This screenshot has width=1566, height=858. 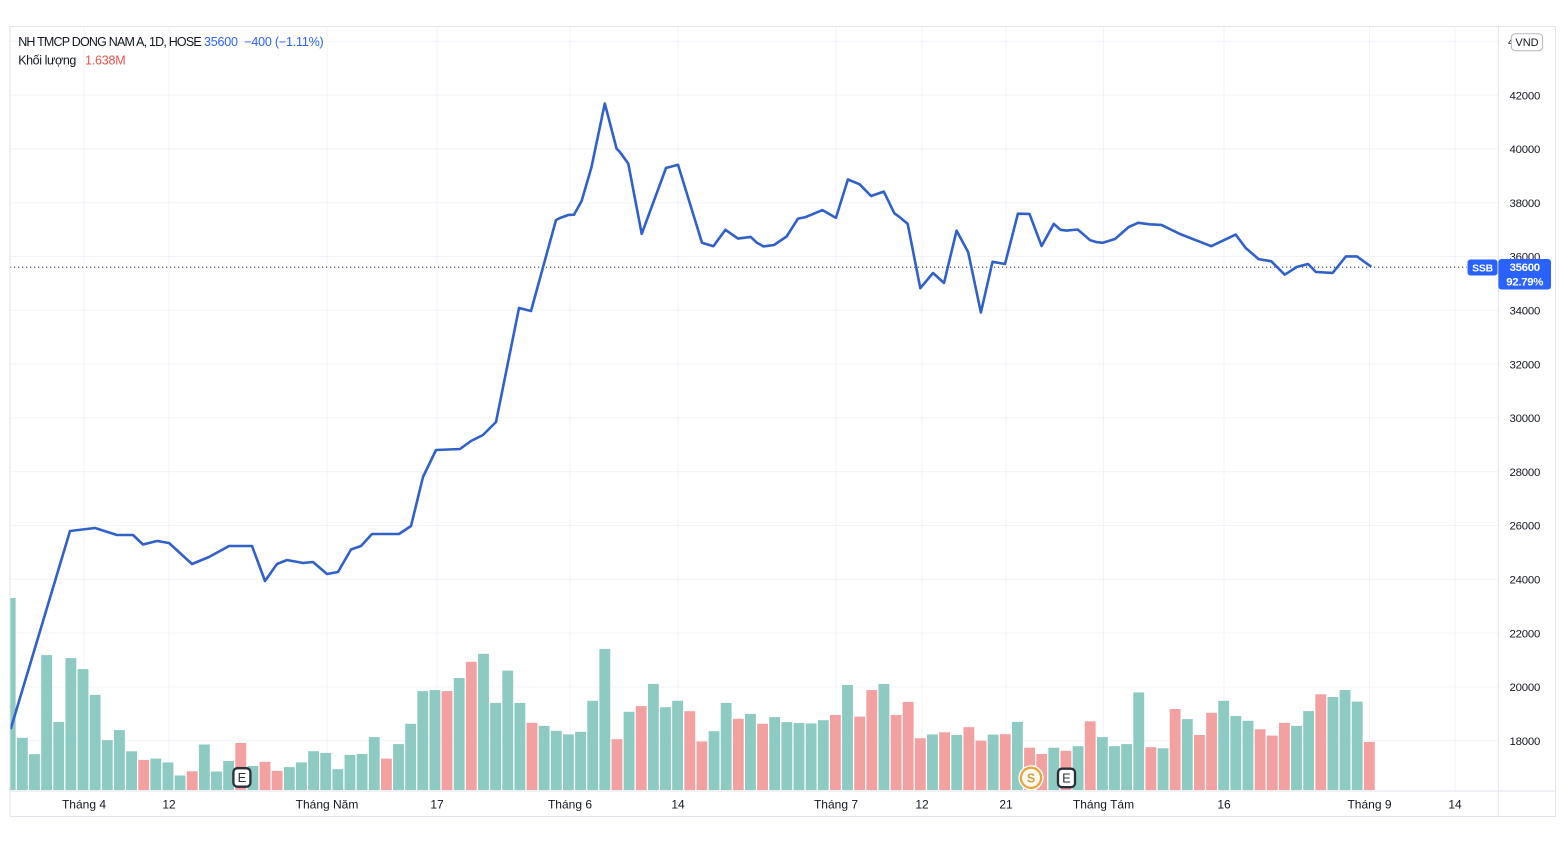 I want to click on svg-text: 21, so click(x=1006, y=805).